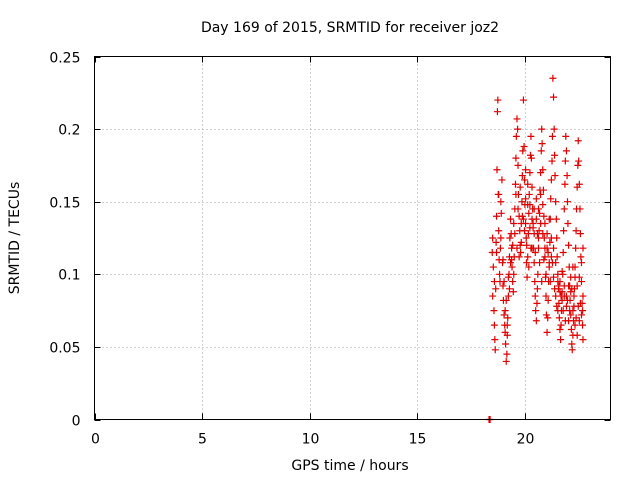 Image resolution: width=640 pixels, height=480 pixels. I want to click on y-tick-label: 0.05, so click(64, 349).